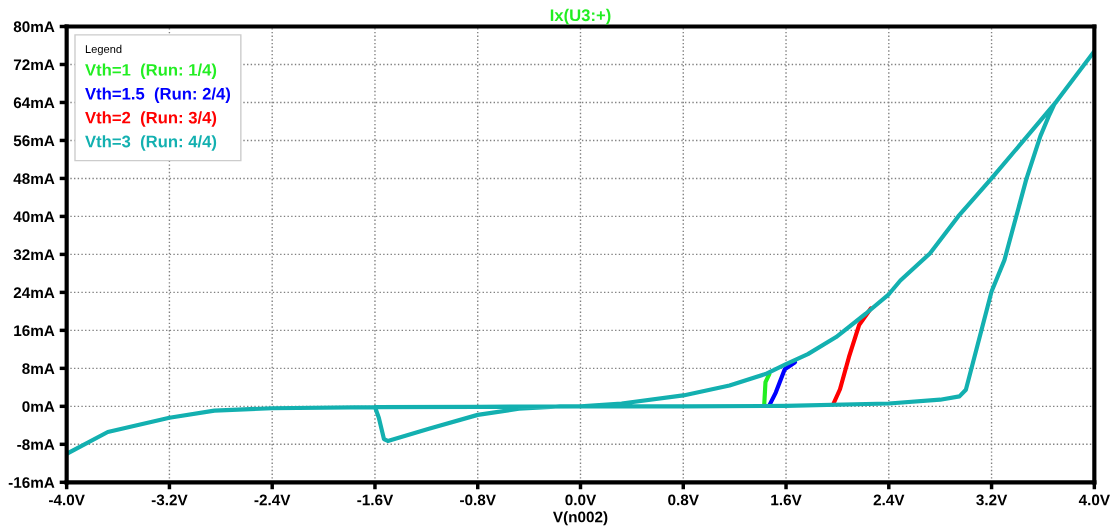 Image resolution: width=1111 pixels, height=530 pixels. What do you see at coordinates (580, 16) in the screenshot?
I see `chart-title: Ix(U3:+)` at bounding box center [580, 16].